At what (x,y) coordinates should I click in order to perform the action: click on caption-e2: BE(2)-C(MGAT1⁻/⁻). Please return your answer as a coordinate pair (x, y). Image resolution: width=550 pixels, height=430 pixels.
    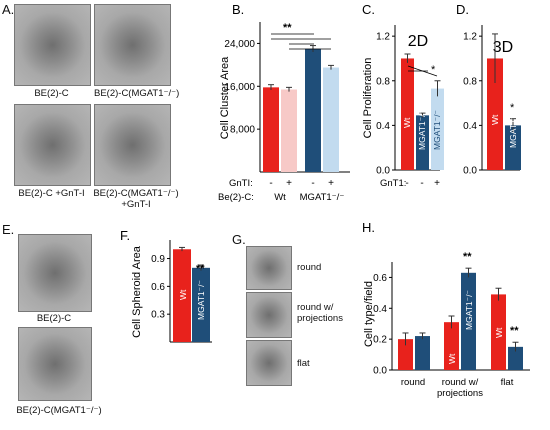
    Looking at the image, I should click on (59, 410).